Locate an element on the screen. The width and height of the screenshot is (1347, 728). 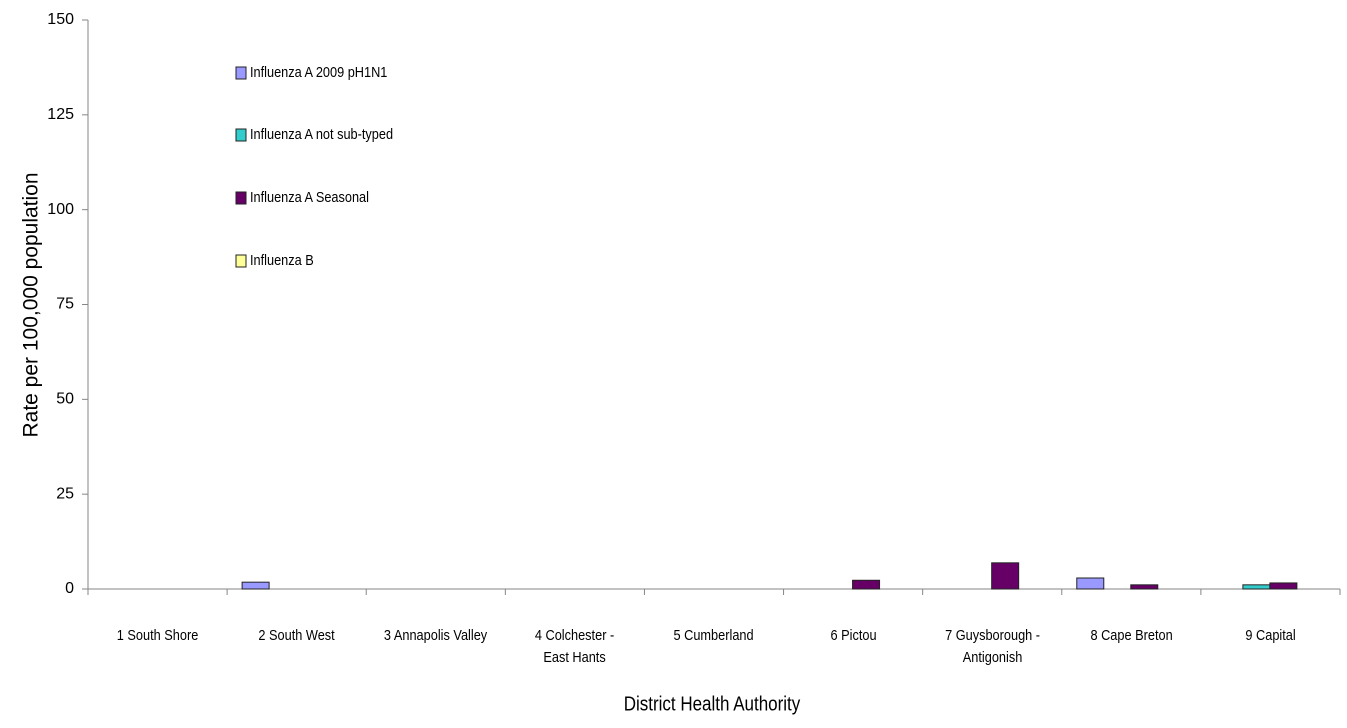
x-tick-label: 7 Guysborough - Antigonish is located at coordinates (992, 646).